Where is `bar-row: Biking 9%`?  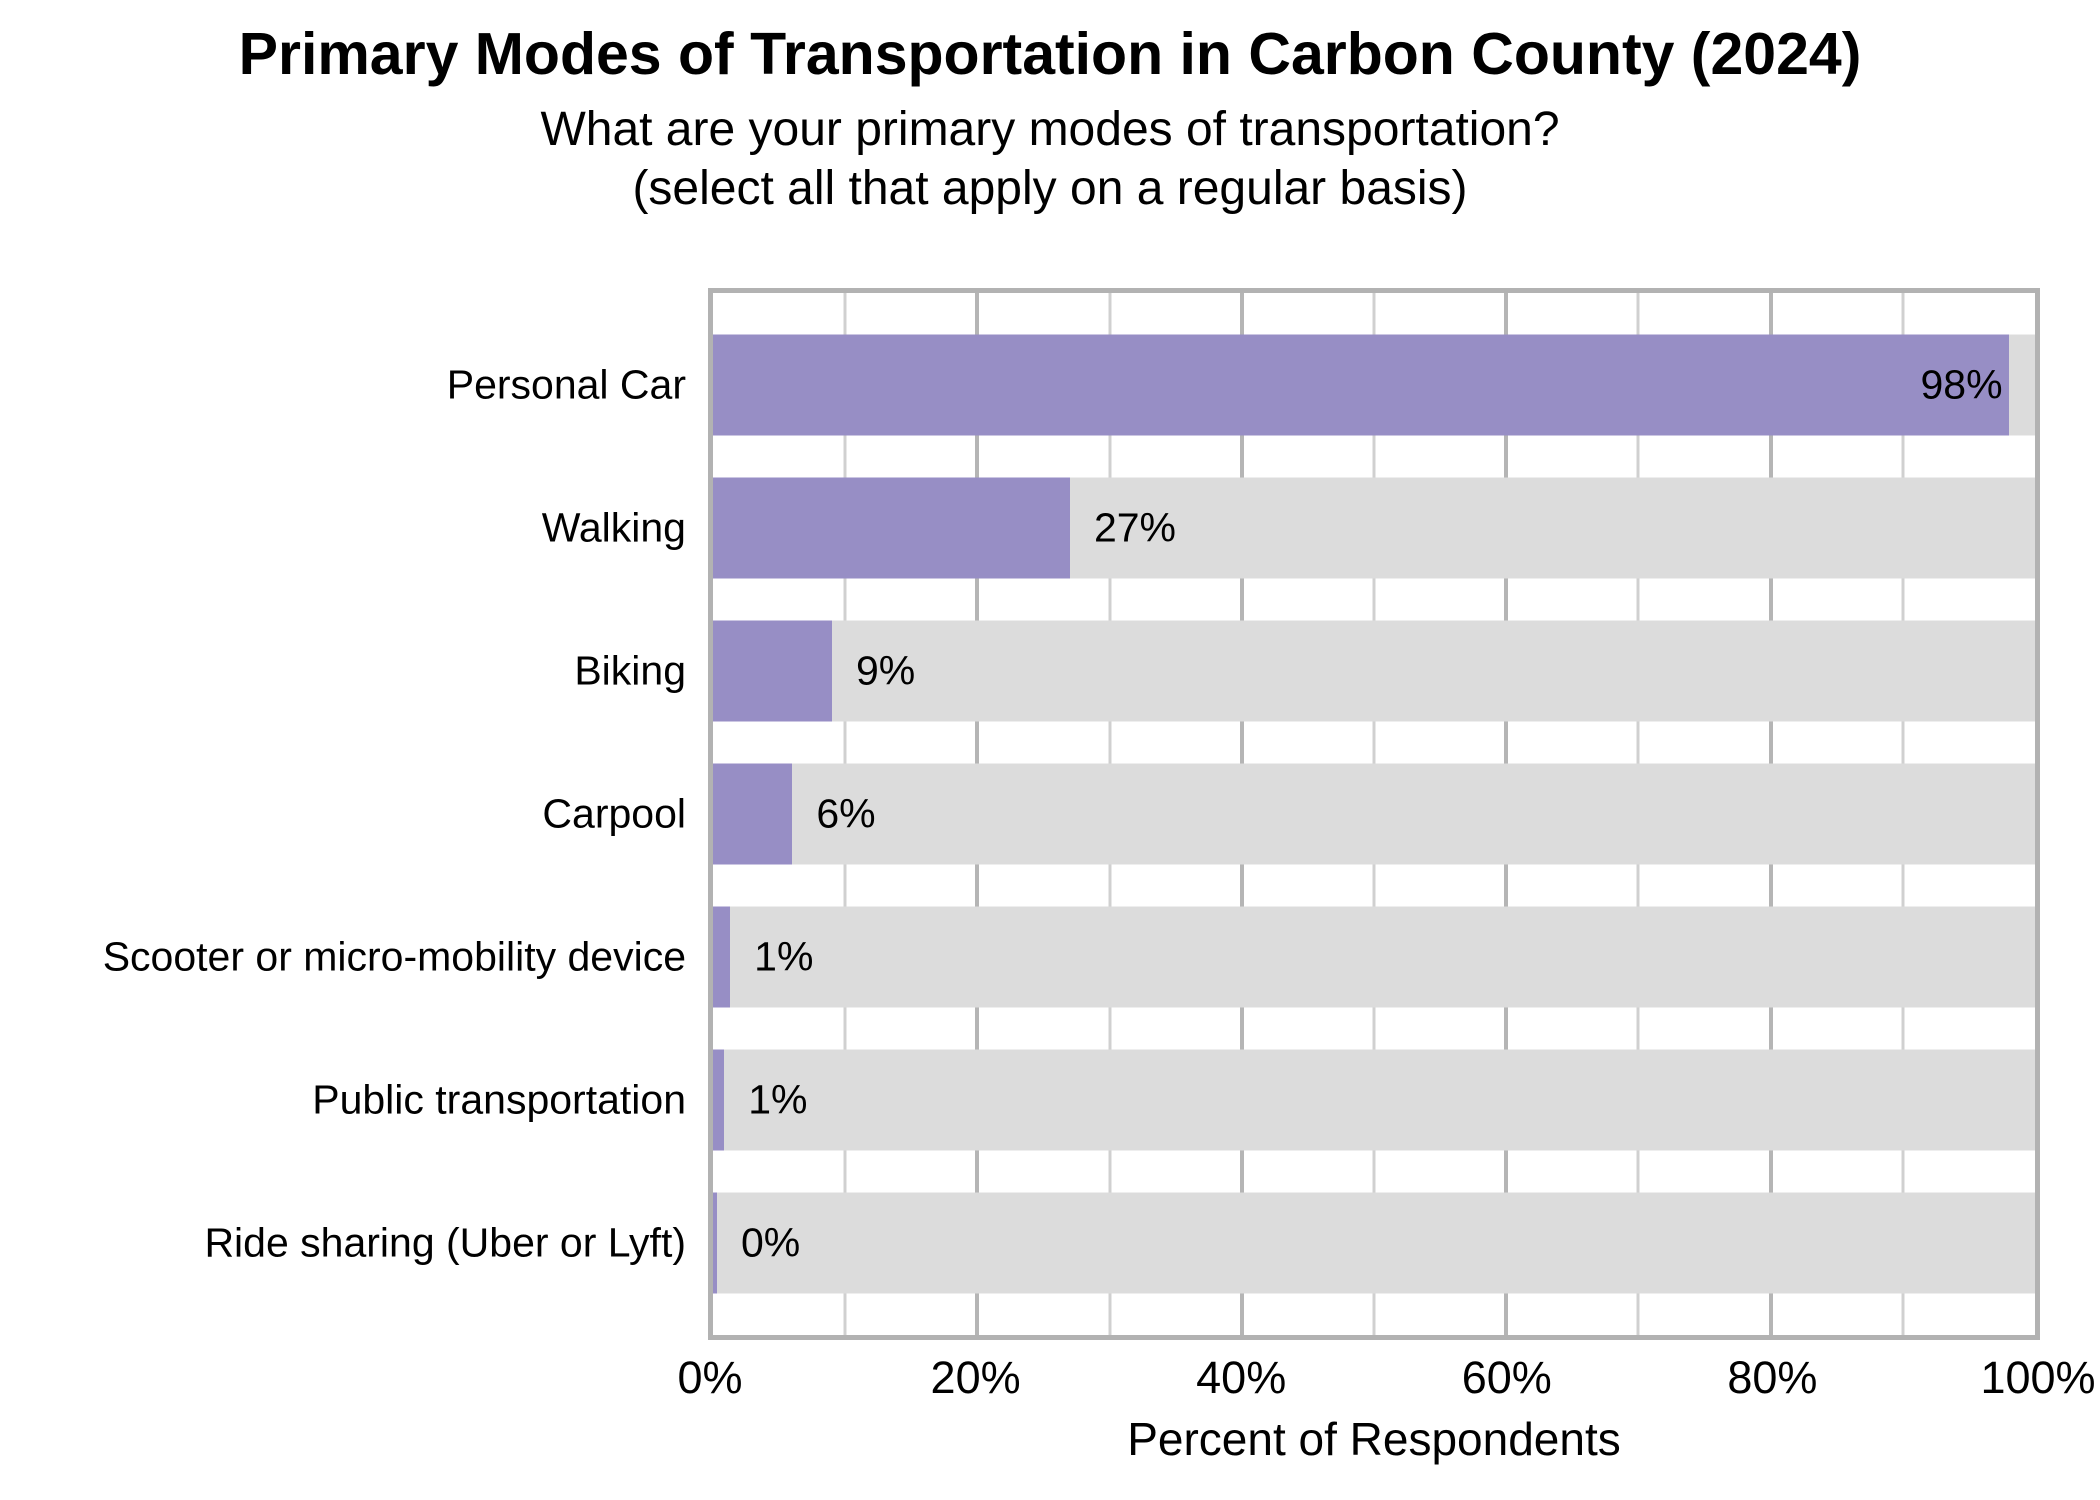 bar-row: Biking 9% is located at coordinates (1304, 670).